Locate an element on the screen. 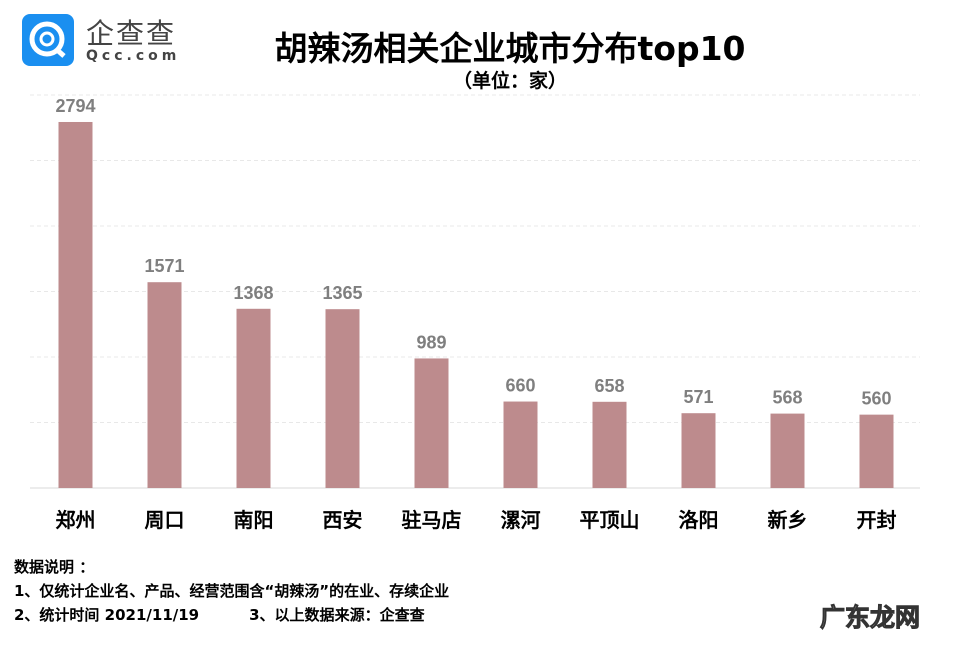 The height and width of the screenshot is (646, 955). data-label: 658 is located at coordinates (609, 386).